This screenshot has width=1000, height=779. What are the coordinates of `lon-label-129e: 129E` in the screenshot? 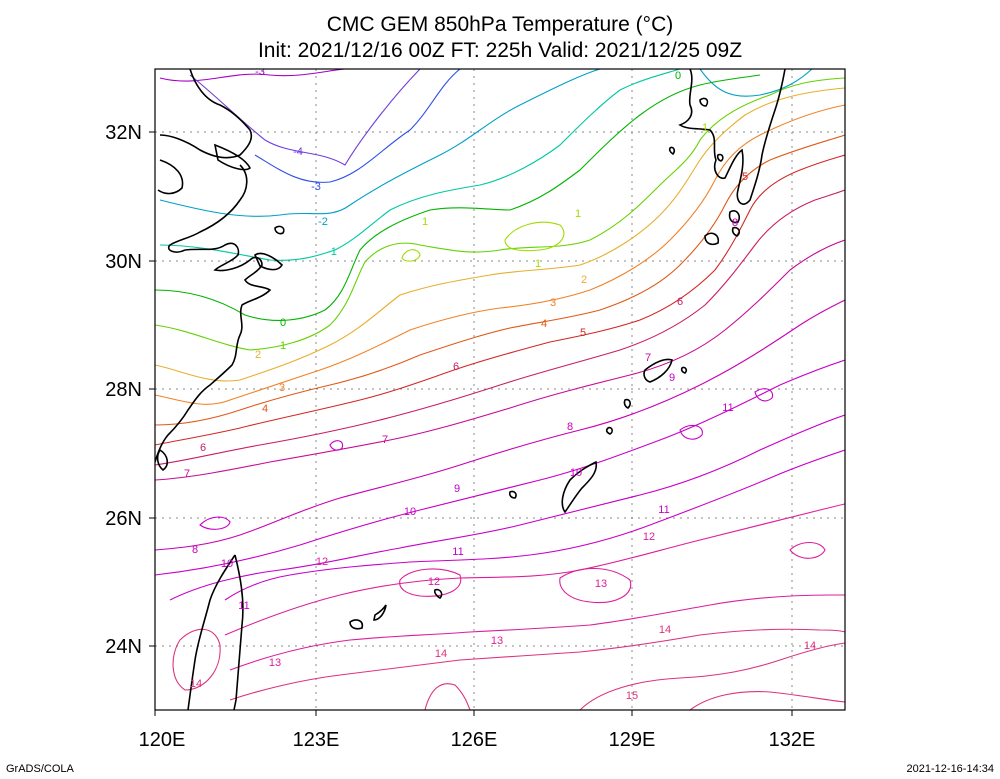 It's located at (632, 740).